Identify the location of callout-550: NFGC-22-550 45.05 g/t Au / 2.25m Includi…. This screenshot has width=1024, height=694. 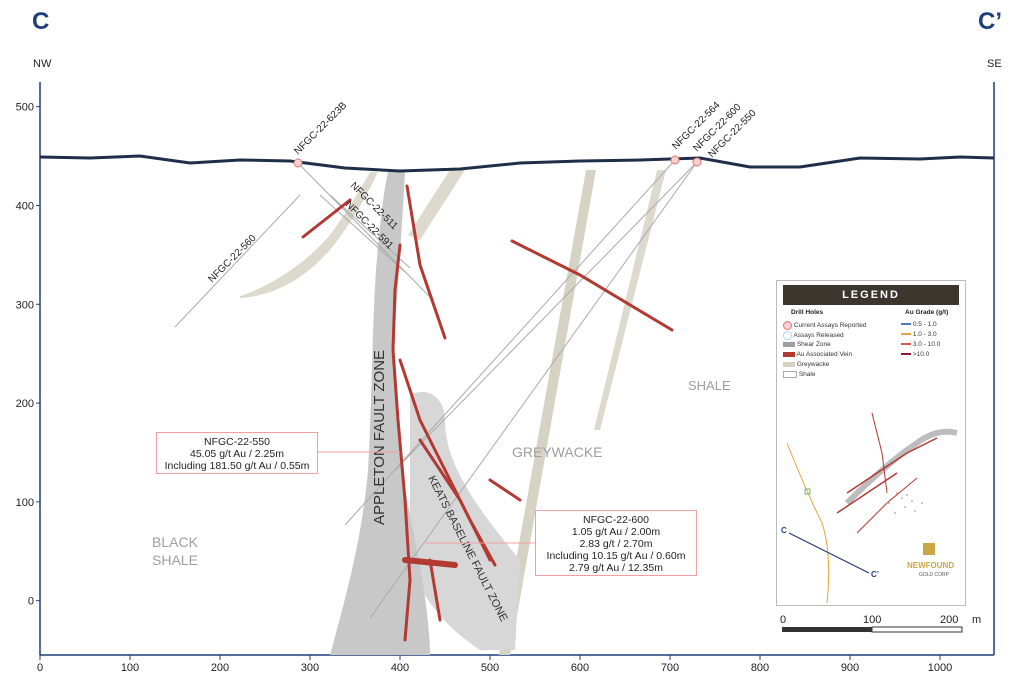
(237, 453).